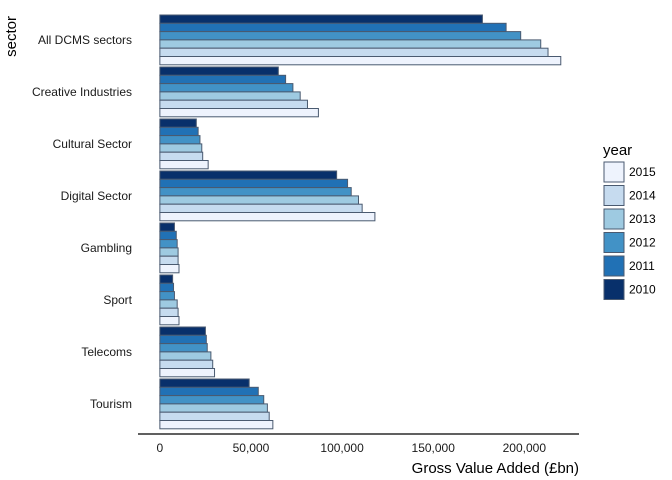 The width and height of the screenshot is (672, 480). What do you see at coordinates (642, 243) in the screenshot?
I see `legend-label: 2012` at bounding box center [642, 243].